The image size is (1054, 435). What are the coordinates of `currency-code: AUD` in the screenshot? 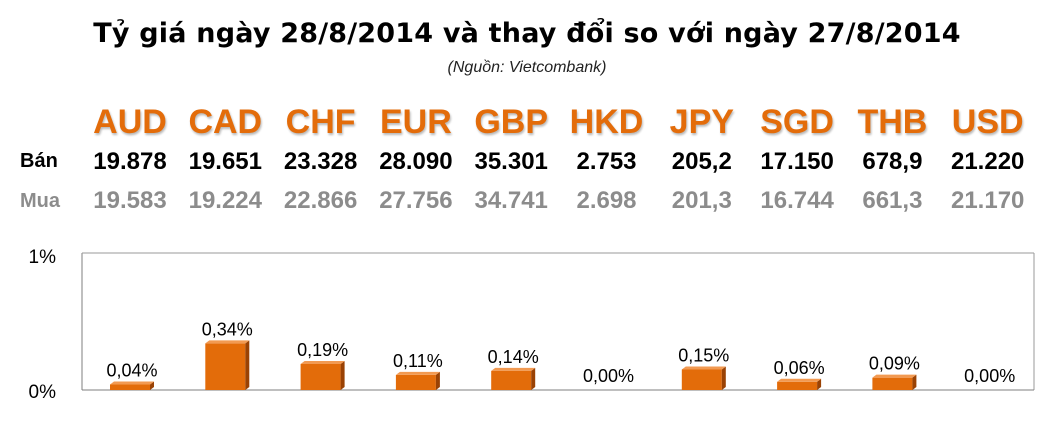 It's located at (130, 122).